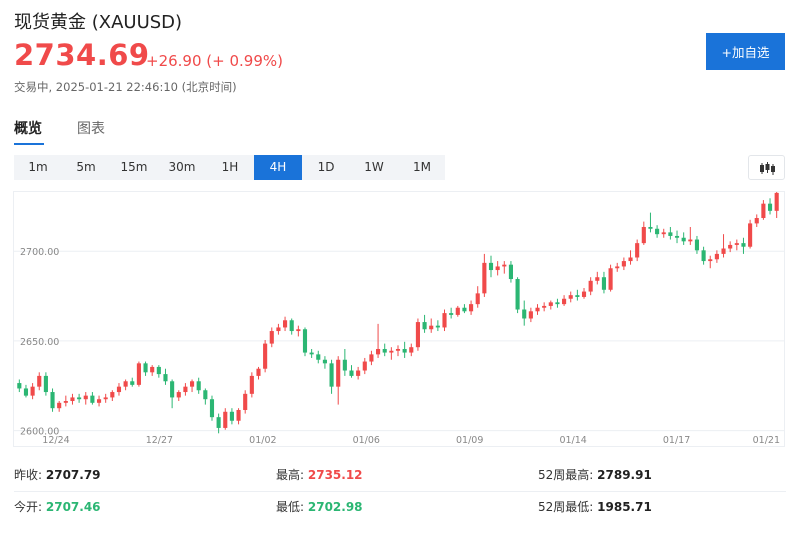  Describe the element at coordinates (595, 507) in the screenshot. I see `stat-52w-low: 52周最低: 1985.71` at that location.